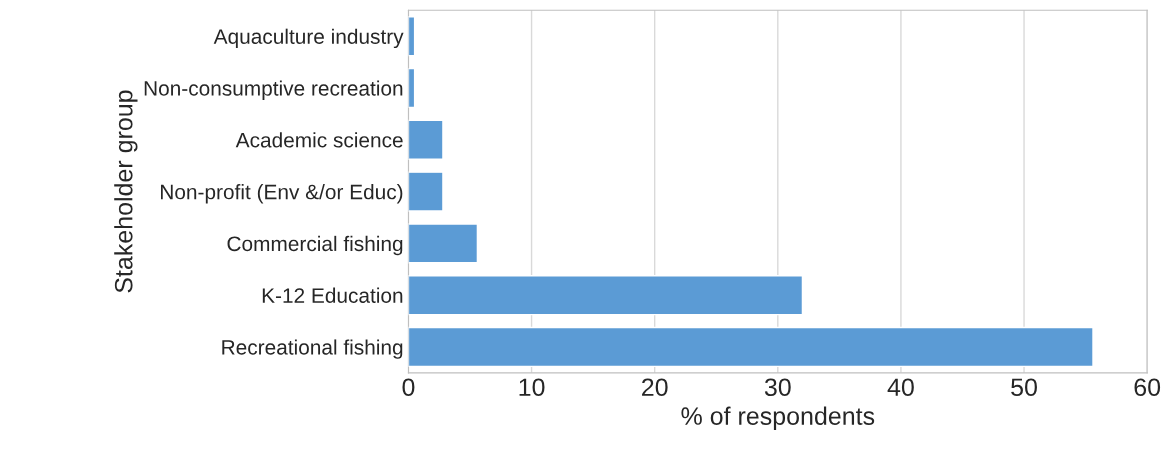 This screenshot has height=469, width=1167. Describe the element at coordinates (408, 387) in the screenshot. I see `x-tick-label: 0` at that location.